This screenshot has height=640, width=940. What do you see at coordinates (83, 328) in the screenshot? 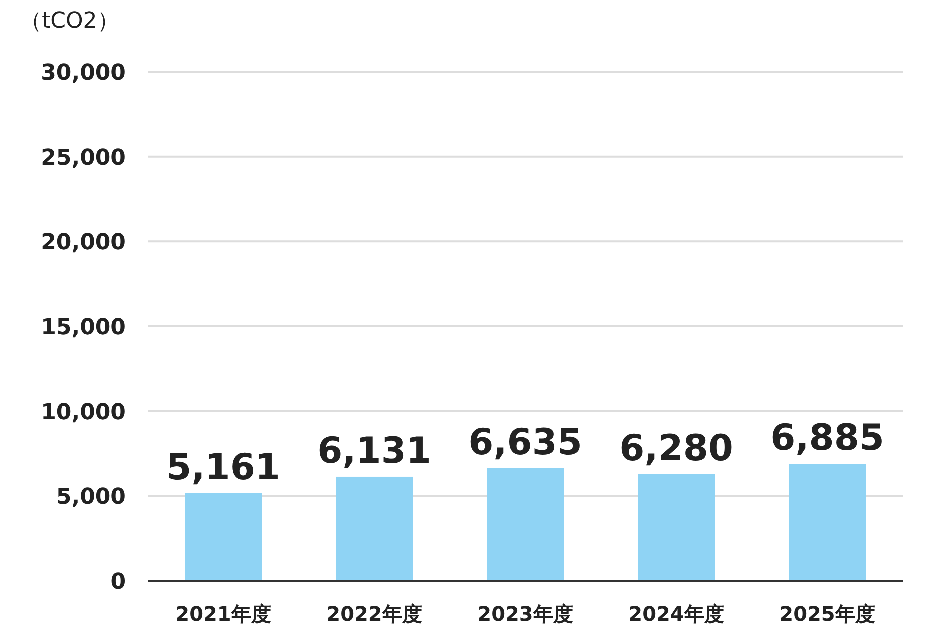
I see `y-tick-label: 15,000` at bounding box center [83, 328].